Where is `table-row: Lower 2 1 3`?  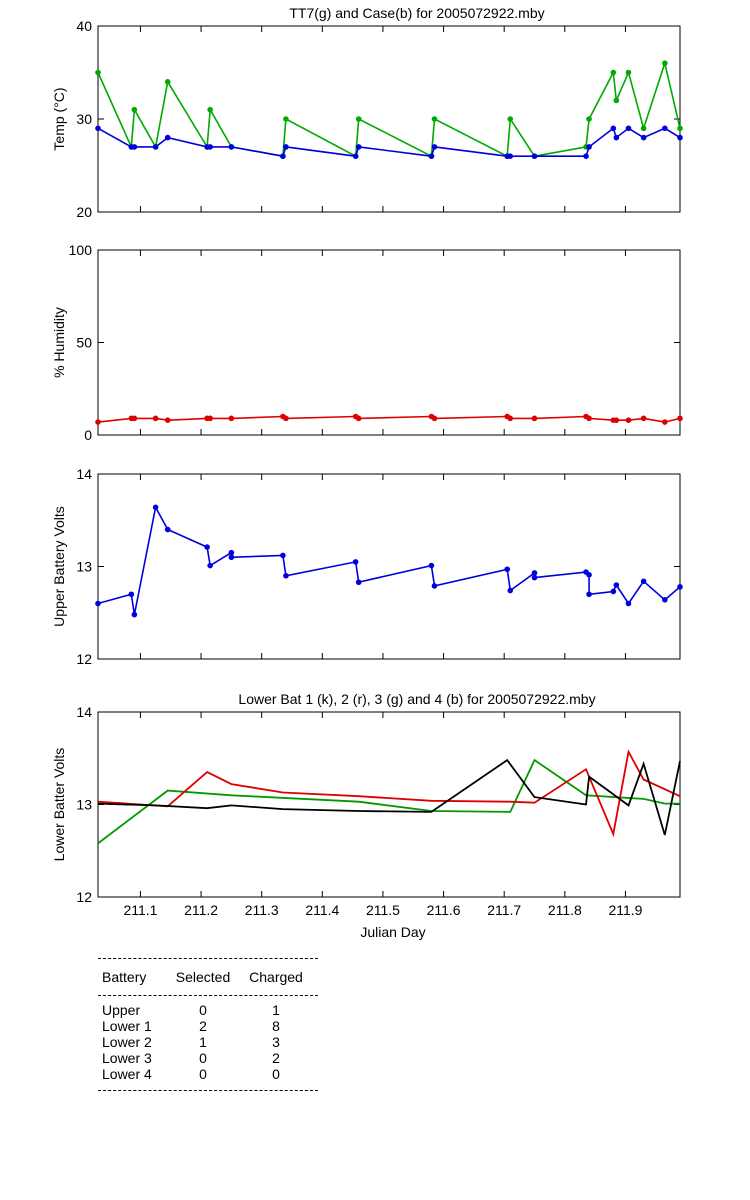 table-row: Lower 2 1 3 is located at coordinates (208, 1042).